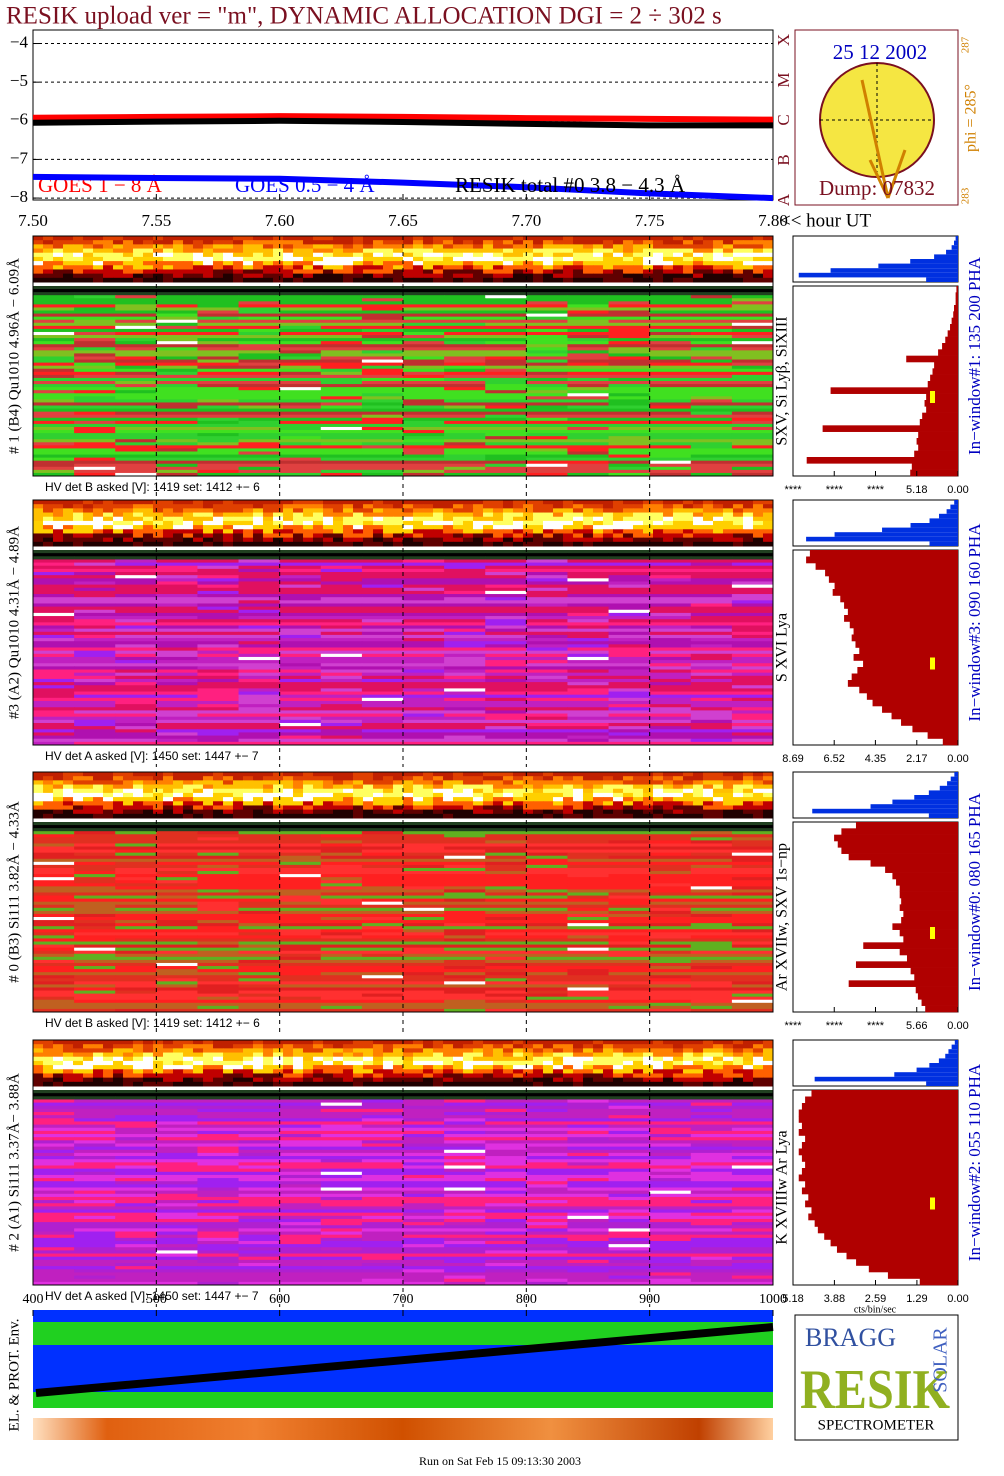 This screenshot has height=1476, width=1004. What do you see at coordinates (19, 119) in the screenshot?
I see `y-tick-label: −6` at bounding box center [19, 119].